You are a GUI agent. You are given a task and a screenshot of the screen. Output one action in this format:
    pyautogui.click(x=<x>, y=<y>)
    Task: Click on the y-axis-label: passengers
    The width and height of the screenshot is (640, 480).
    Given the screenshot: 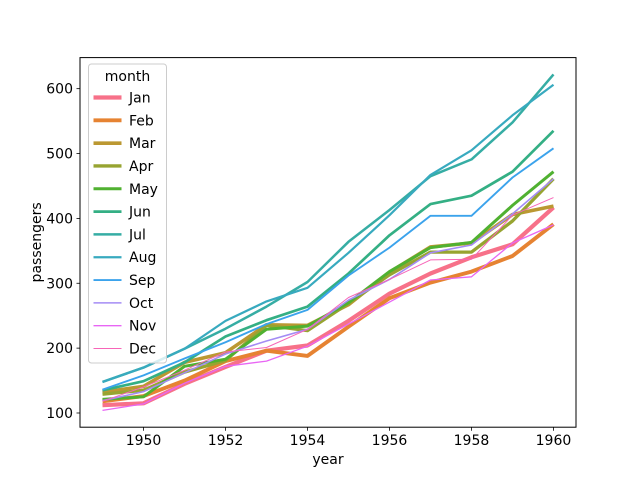 What is the action you would take?
    pyautogui.click(x=37, y=242)
    